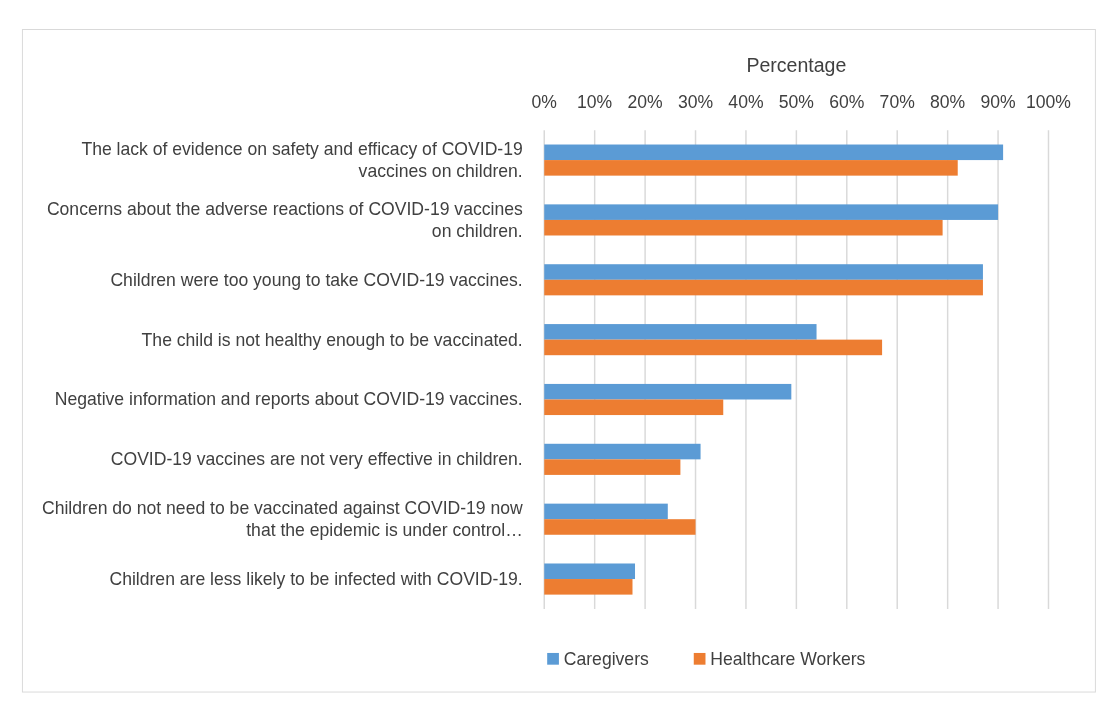 This screenshot has width=1110, height=702. What do you see at coordinates (316, 459) in the screenshot?
I see `y-tick-label: COVID-19 vaccines are not very effective in children.` at bounding box center [316, 459].